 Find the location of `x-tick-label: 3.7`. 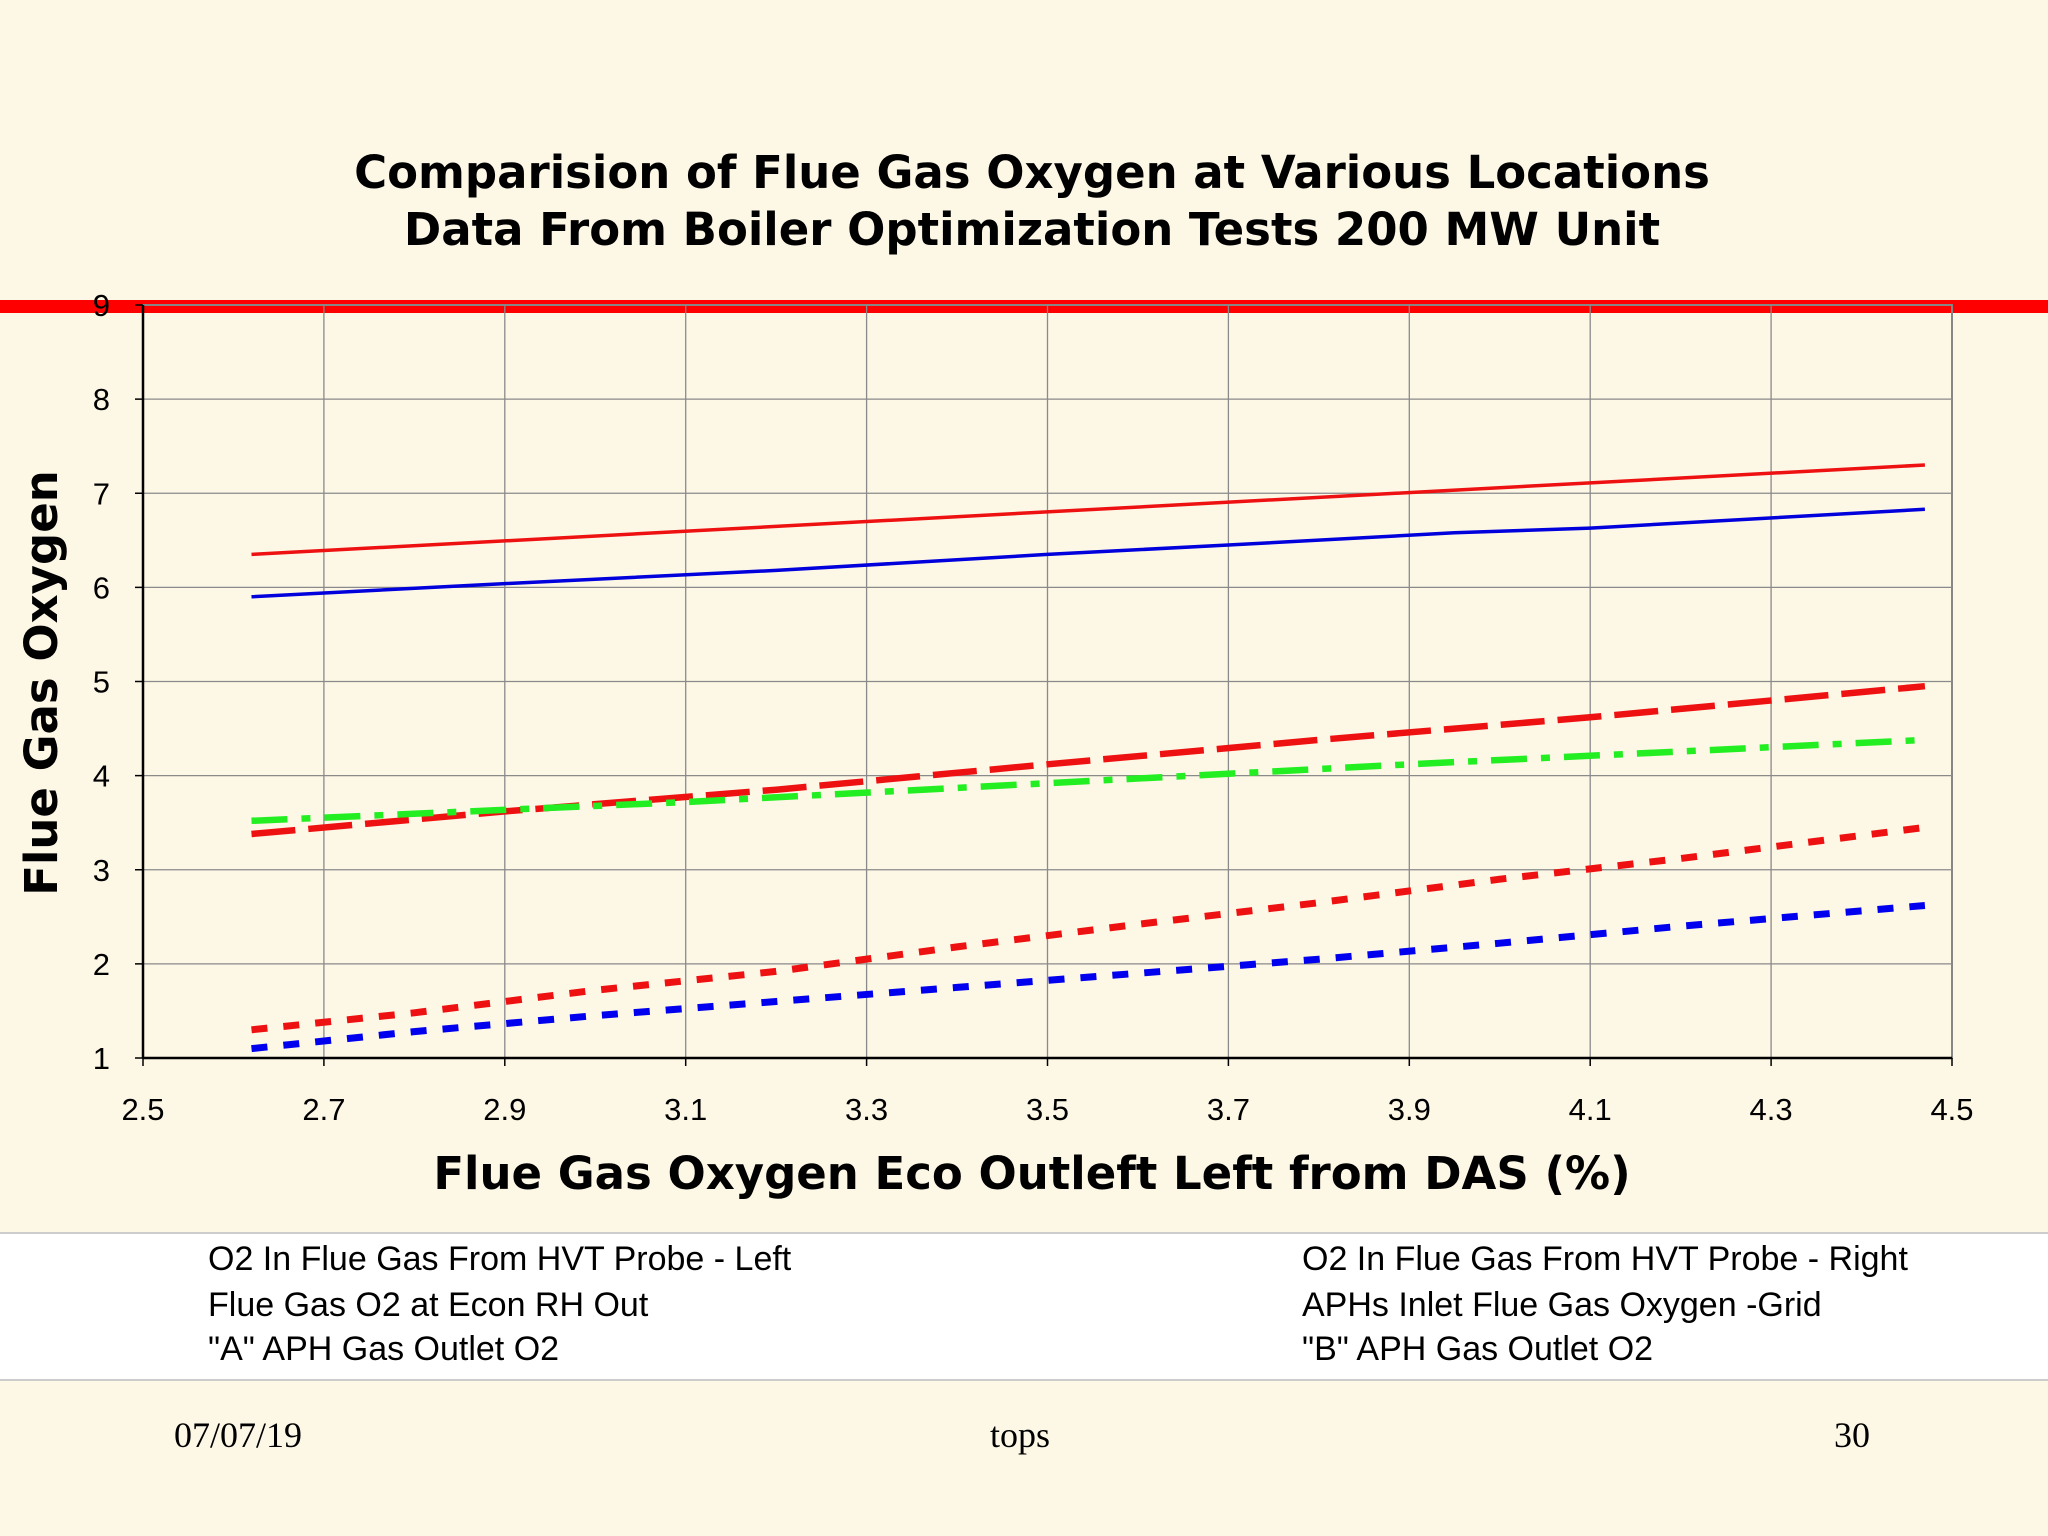

x-tick-label: 3.7 is located at coordinates (1228, 1109).